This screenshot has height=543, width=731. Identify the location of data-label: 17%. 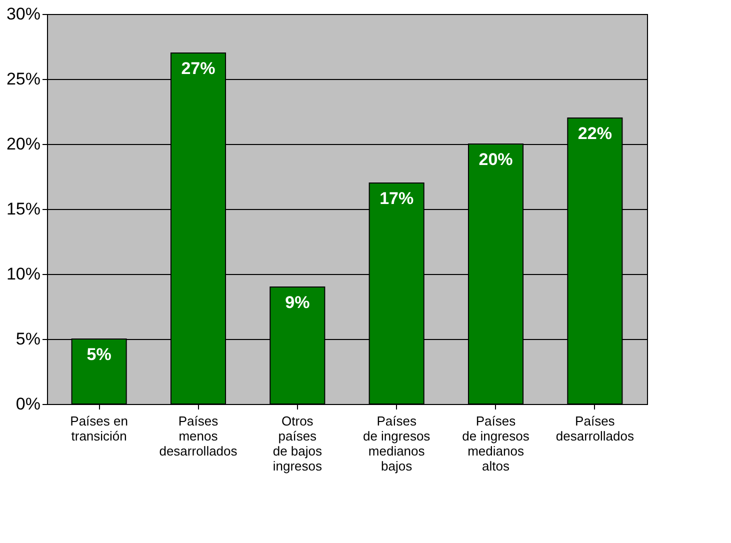
(397, 198).